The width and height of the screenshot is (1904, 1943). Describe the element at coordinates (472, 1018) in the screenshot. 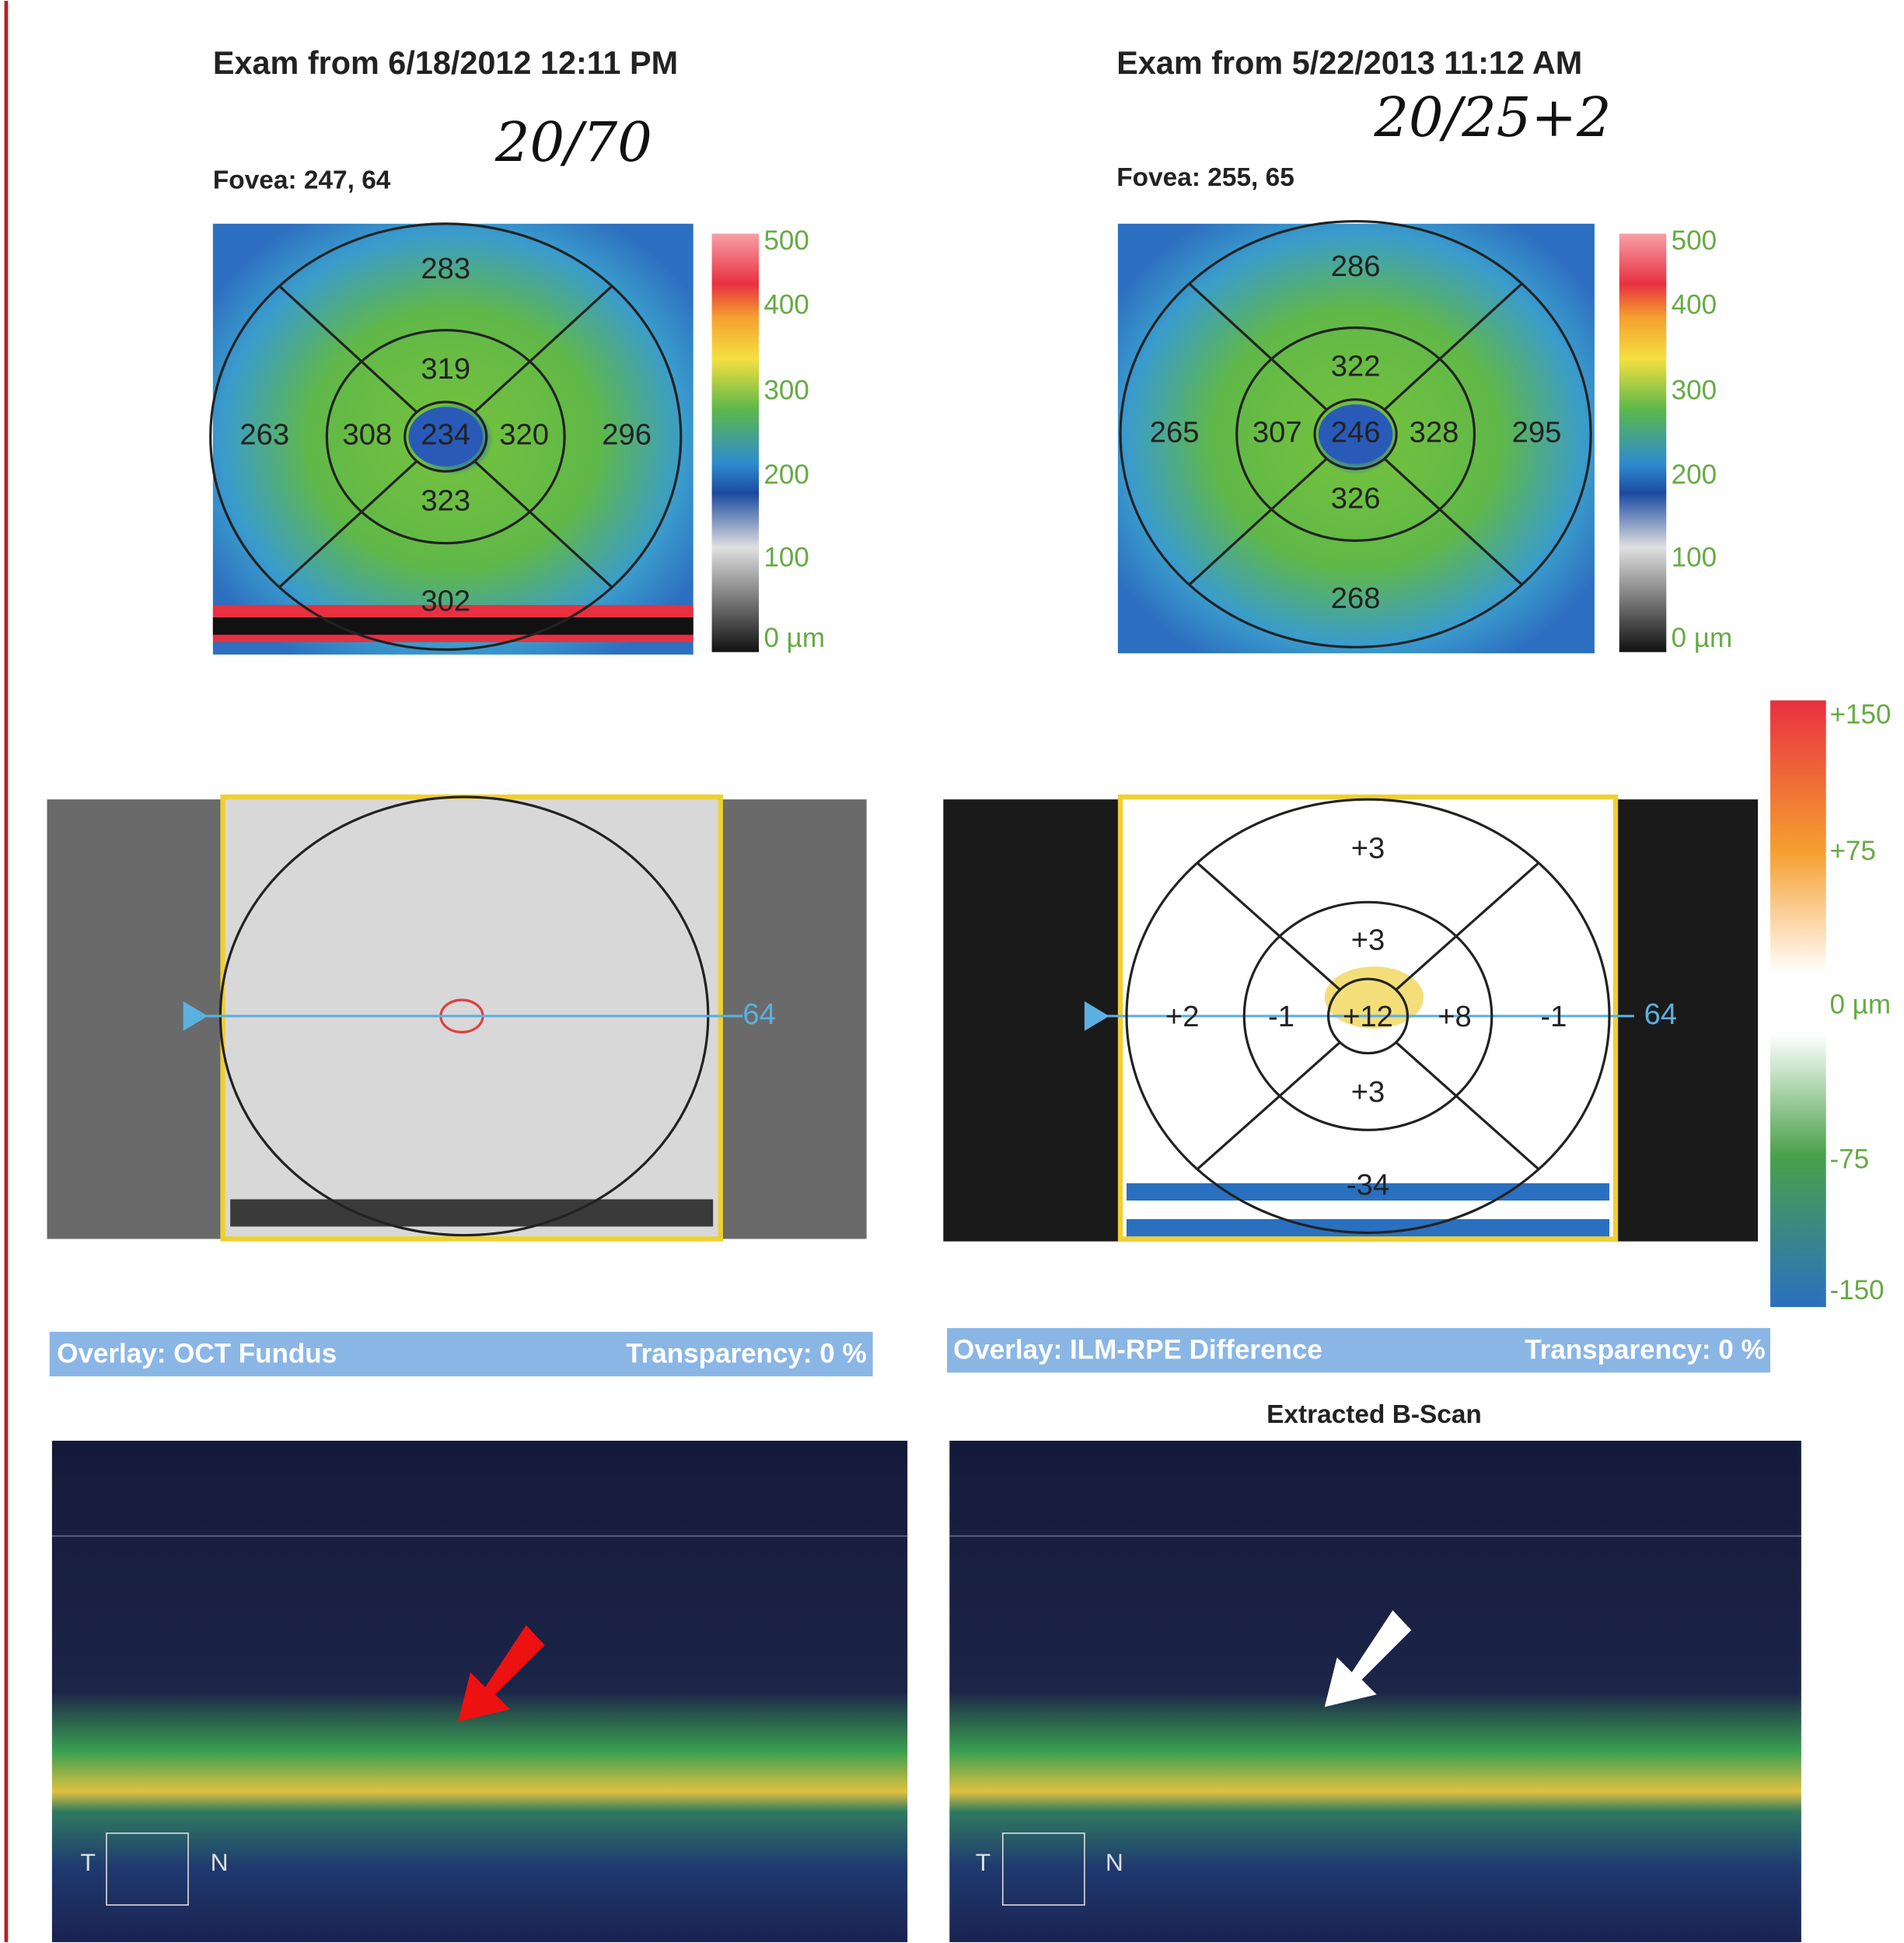

I see `fundus-scan-area` at that location.